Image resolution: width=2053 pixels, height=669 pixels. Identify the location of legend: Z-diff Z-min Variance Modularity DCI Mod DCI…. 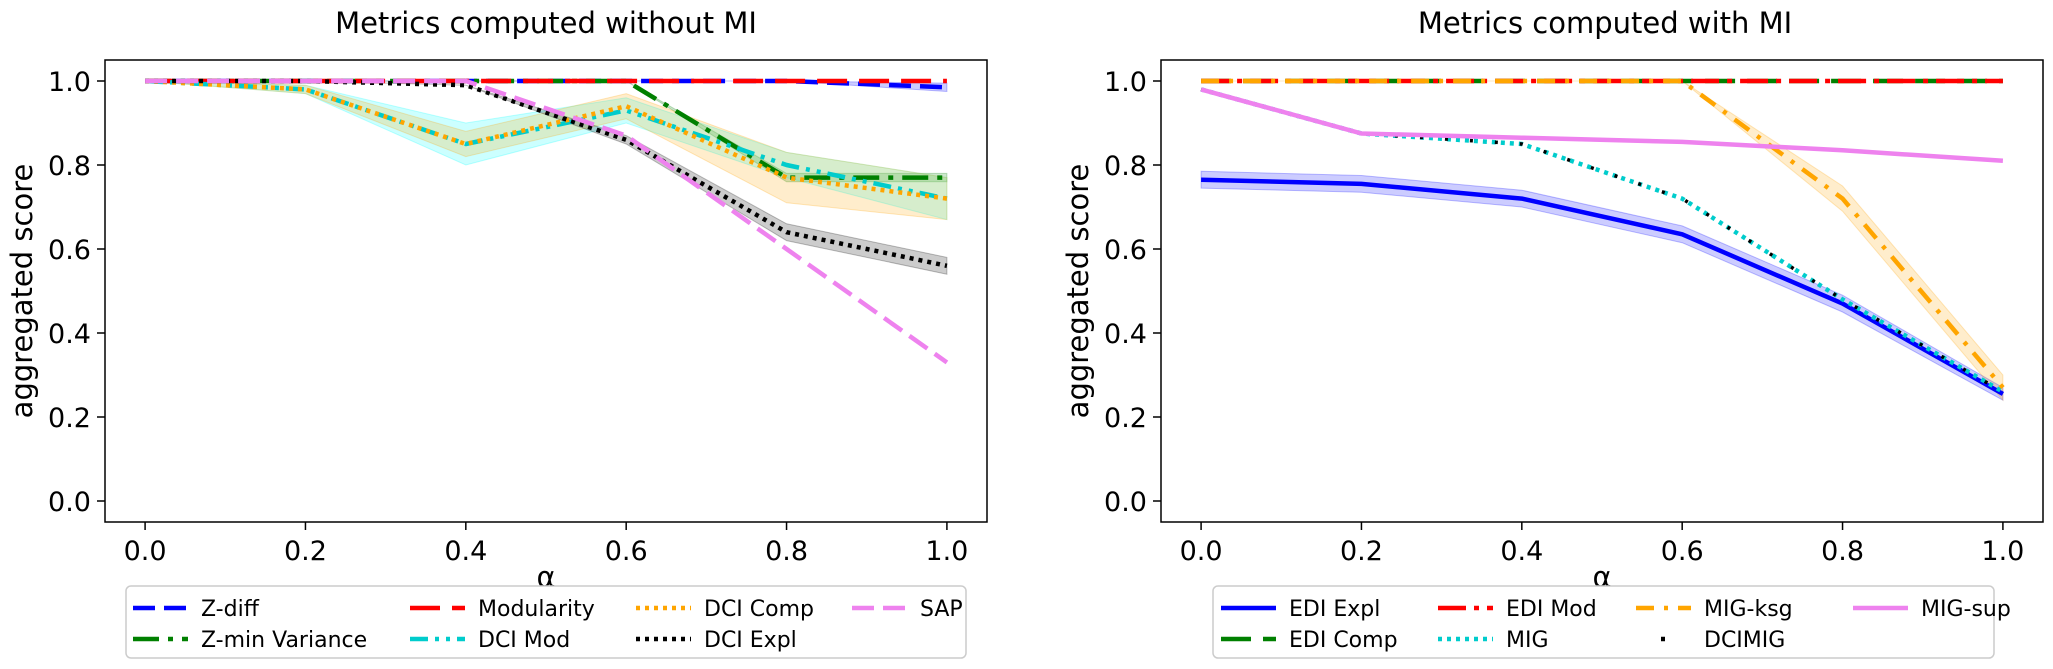
(546, 622).